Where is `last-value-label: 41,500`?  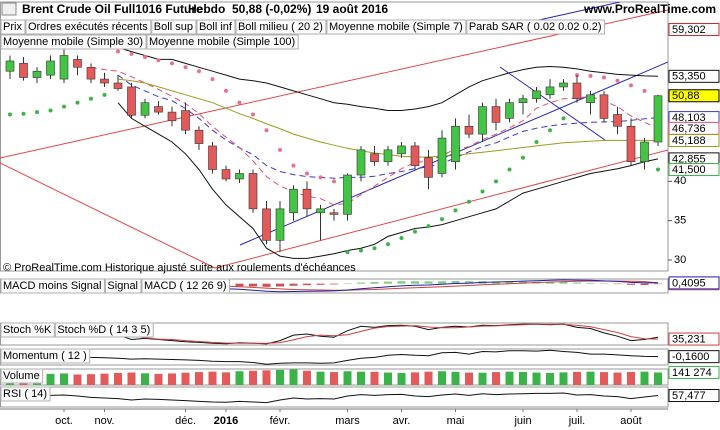
last-value-label: 41,500 is located at coordinates (694, 170).